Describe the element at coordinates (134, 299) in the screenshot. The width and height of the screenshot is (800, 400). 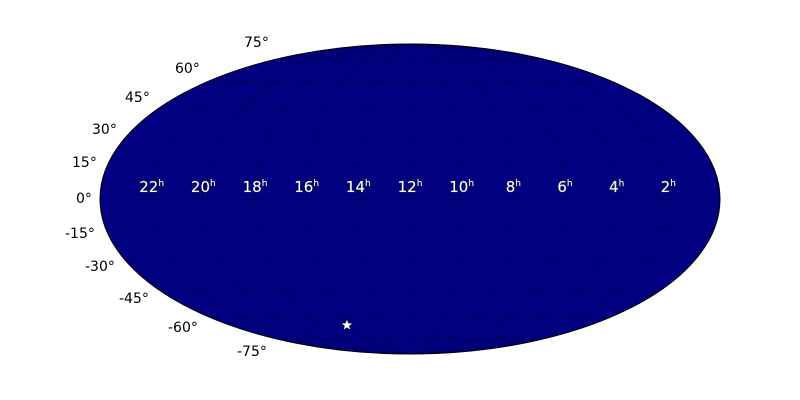
I see `dec-tick-label: -45°` at that location.